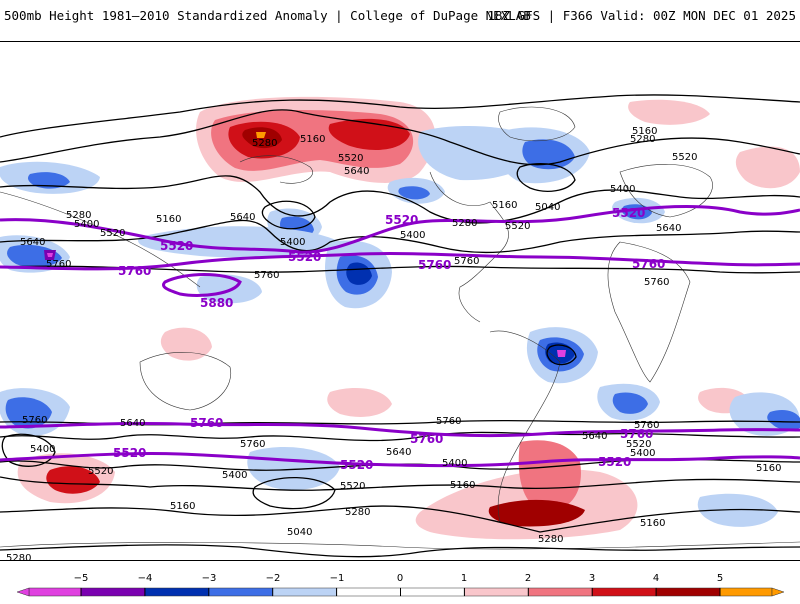  I want to click on tick-neg2: −2, so click(273, 578).